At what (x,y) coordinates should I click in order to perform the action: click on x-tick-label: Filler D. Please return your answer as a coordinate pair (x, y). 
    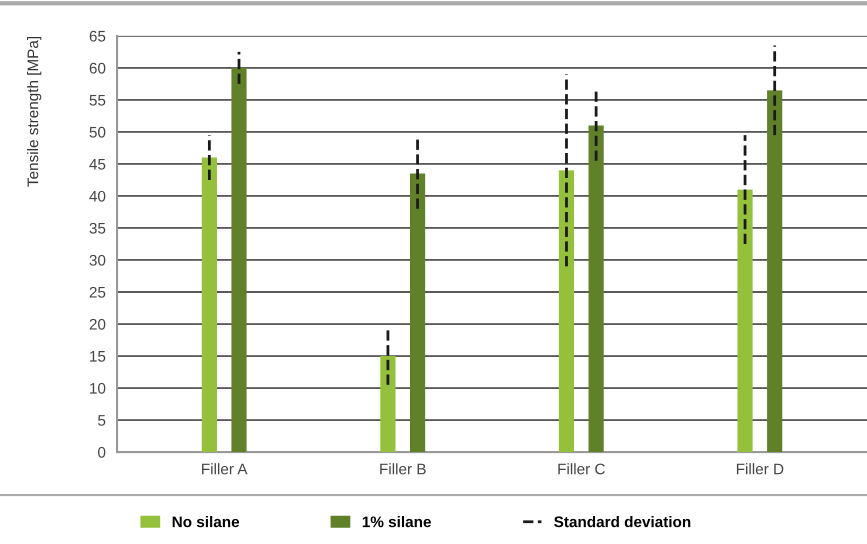
    Looking at the image, I should click on (760, 468).